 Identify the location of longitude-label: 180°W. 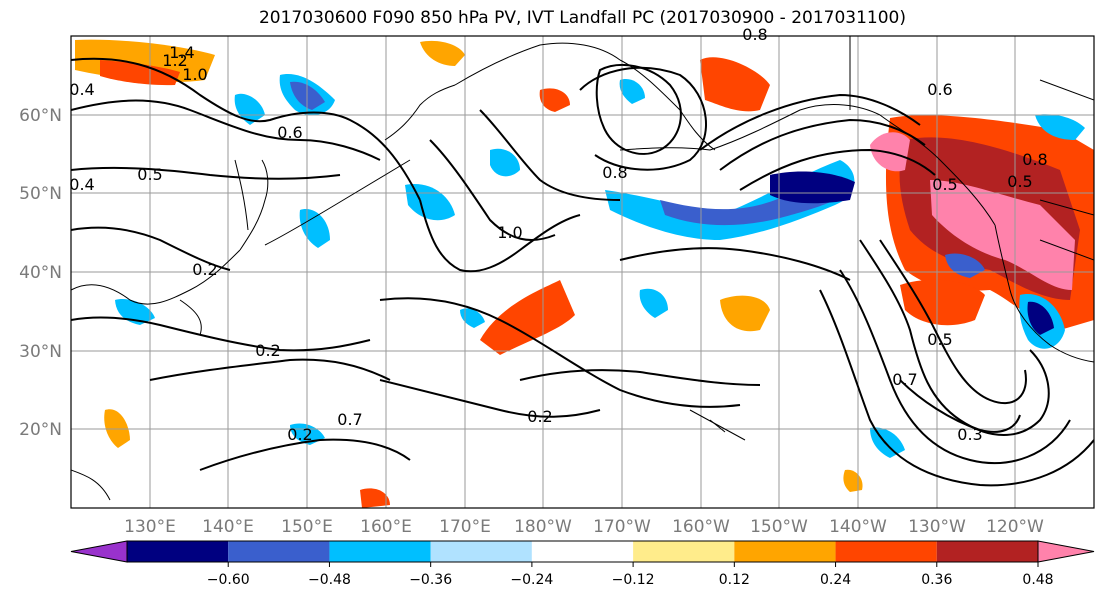
(543, 527).